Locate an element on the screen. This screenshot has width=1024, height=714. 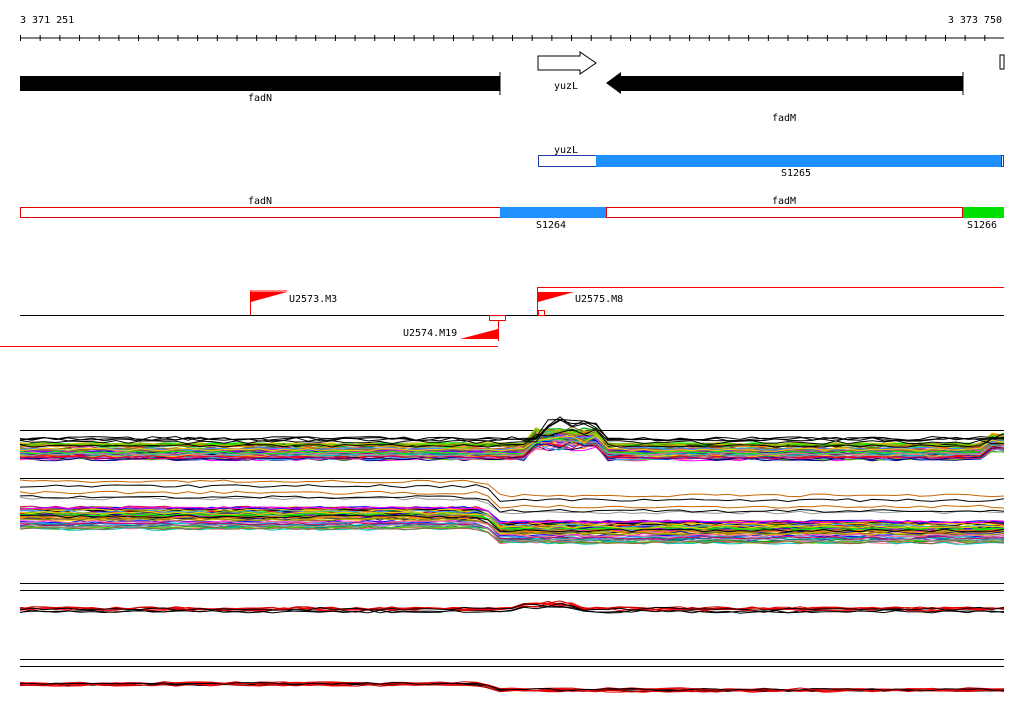
ruler-ticks is located at coordinates (503, 38).